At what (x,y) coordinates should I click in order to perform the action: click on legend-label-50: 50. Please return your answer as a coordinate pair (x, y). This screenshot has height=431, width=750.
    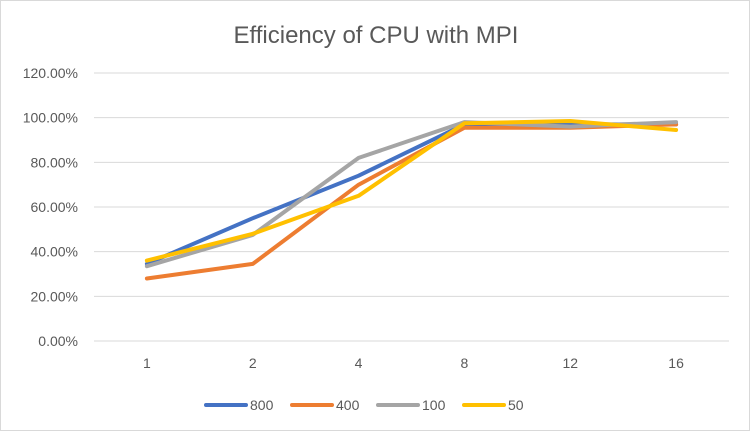
    Looking at the image, I should click on (516, 405).